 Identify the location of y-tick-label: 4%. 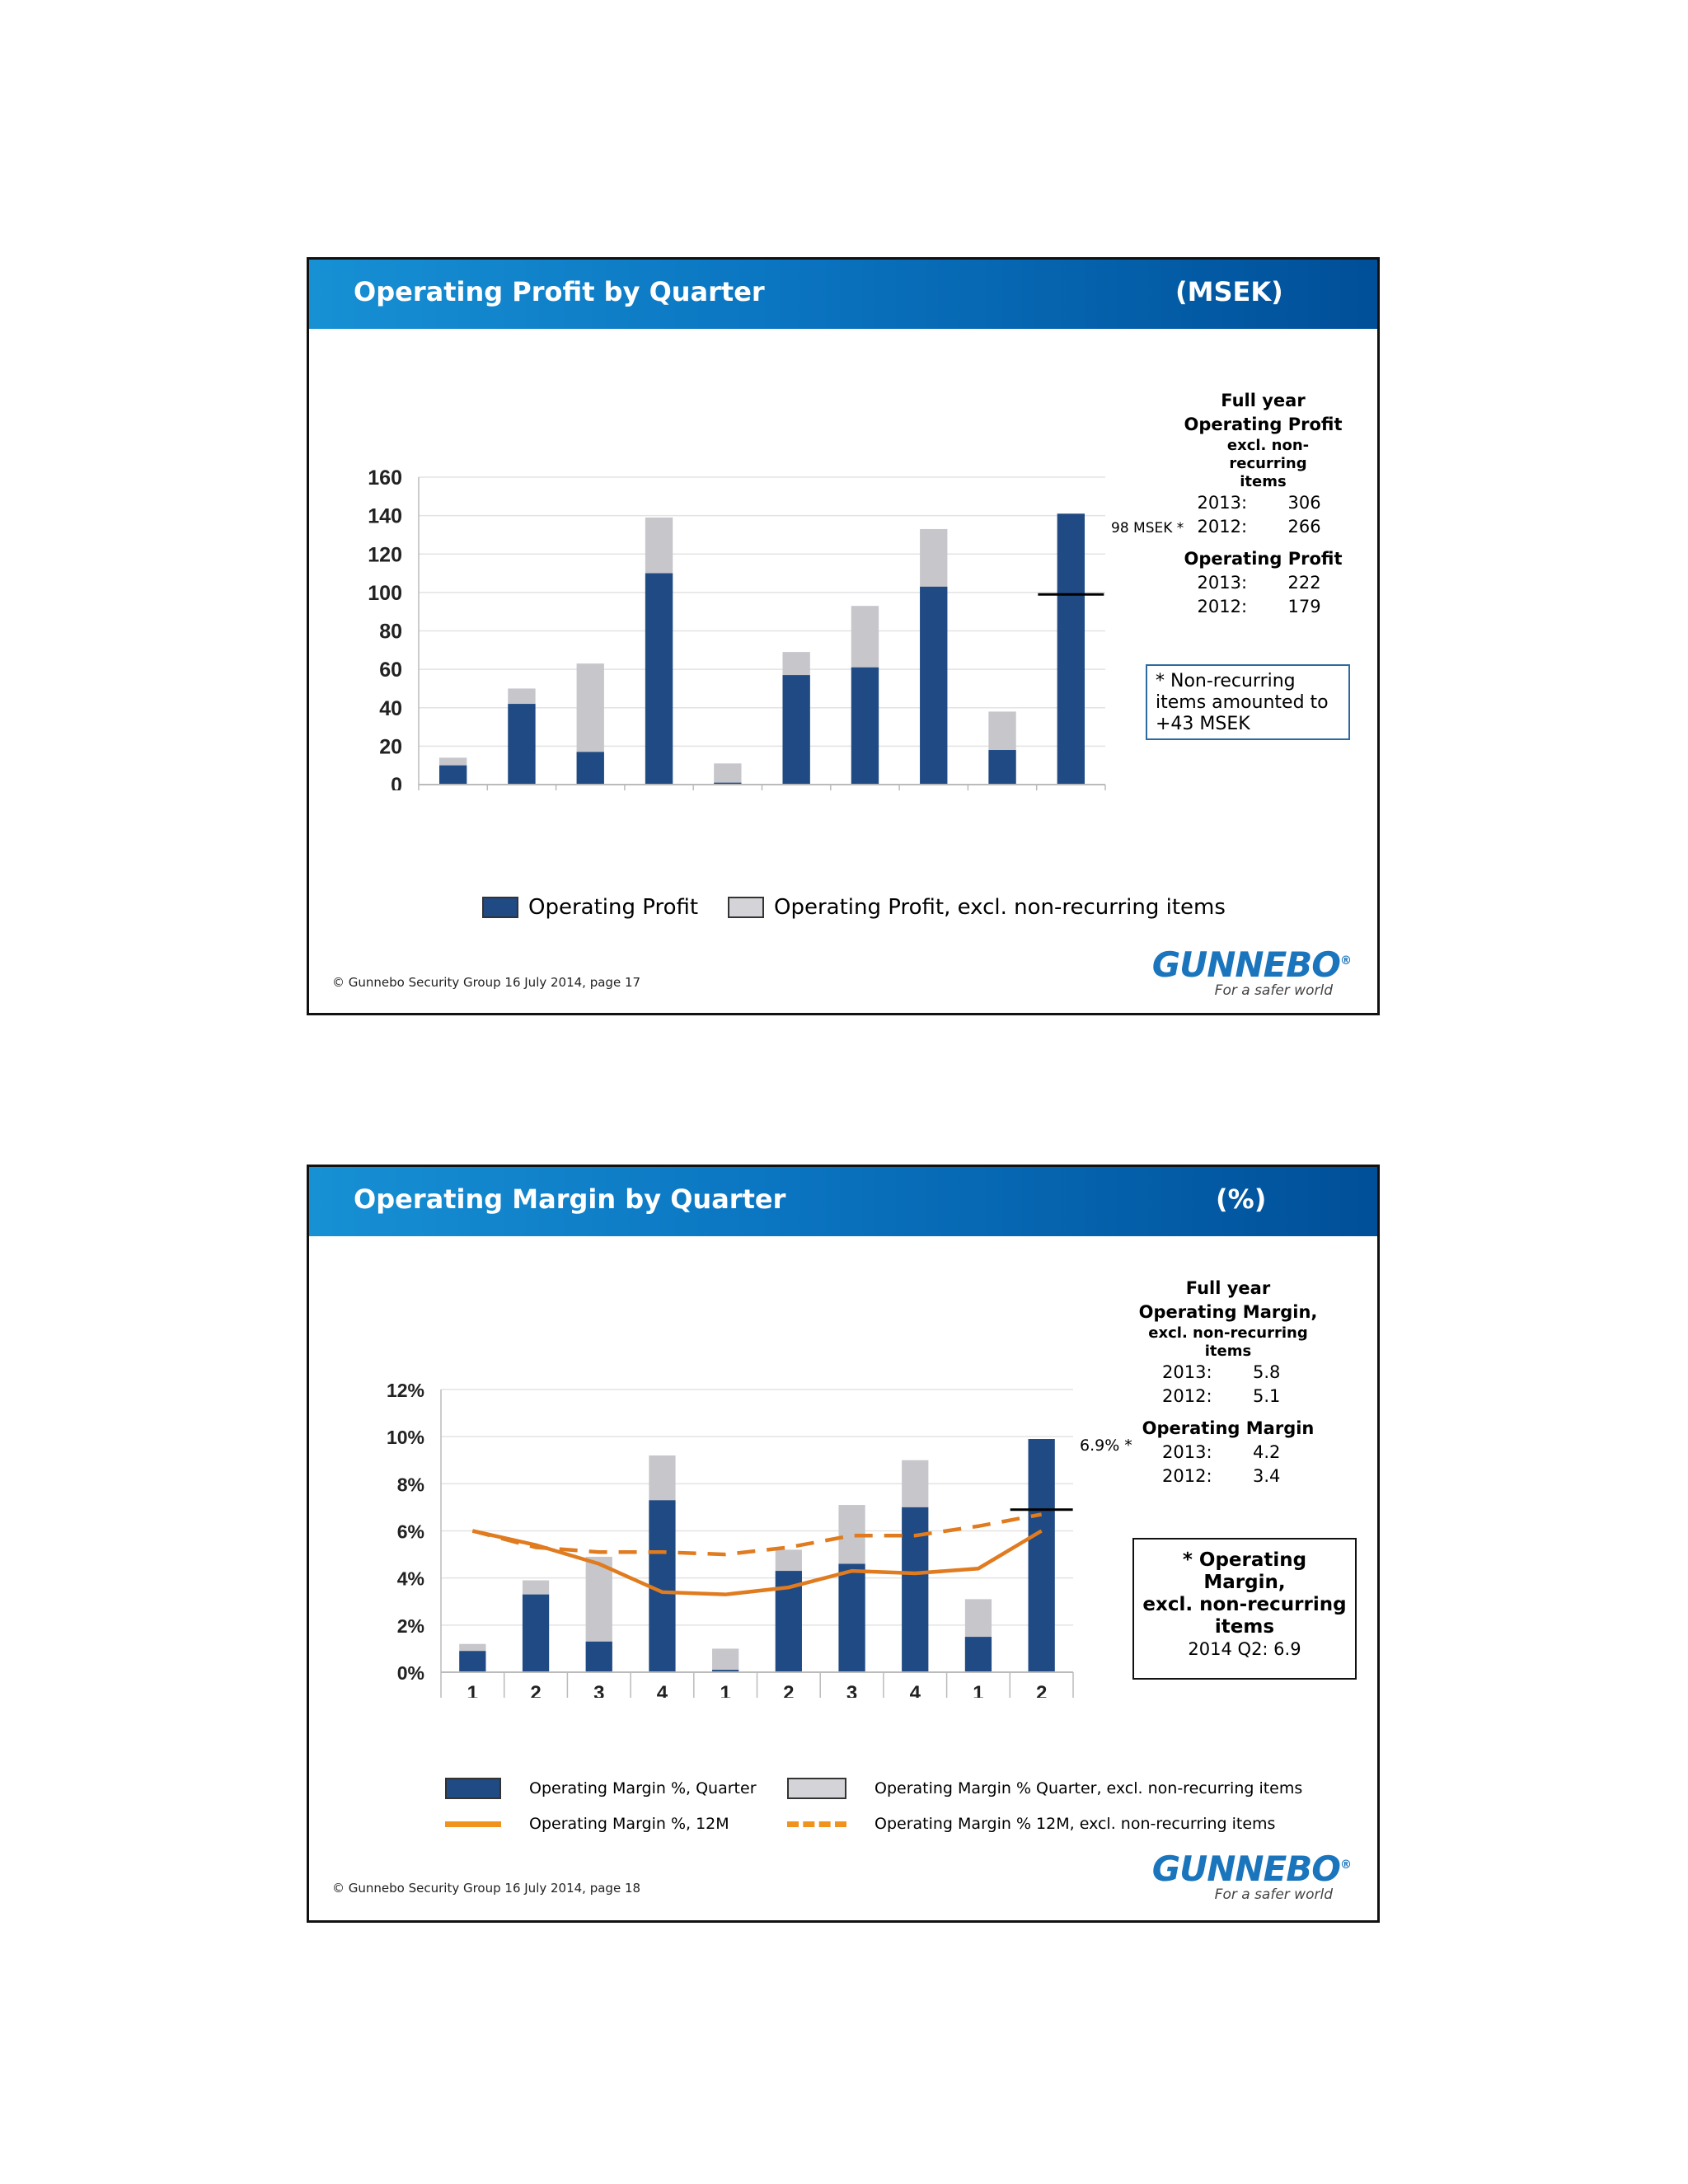
(411, 1579).